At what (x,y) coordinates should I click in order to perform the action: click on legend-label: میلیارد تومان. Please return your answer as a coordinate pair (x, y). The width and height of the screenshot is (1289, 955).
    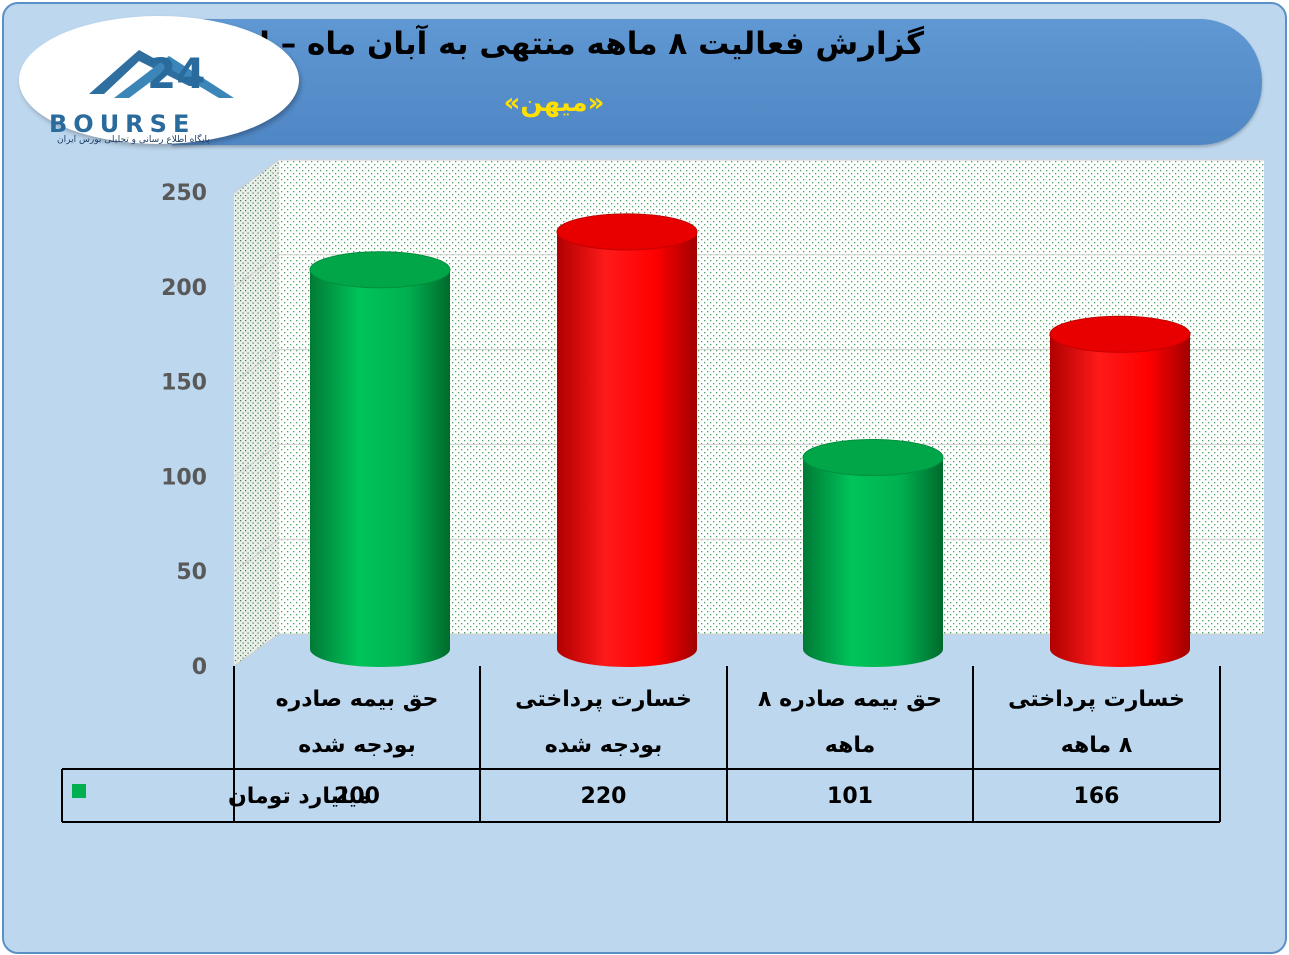
    Looking at the image, I should click on (299, 796).